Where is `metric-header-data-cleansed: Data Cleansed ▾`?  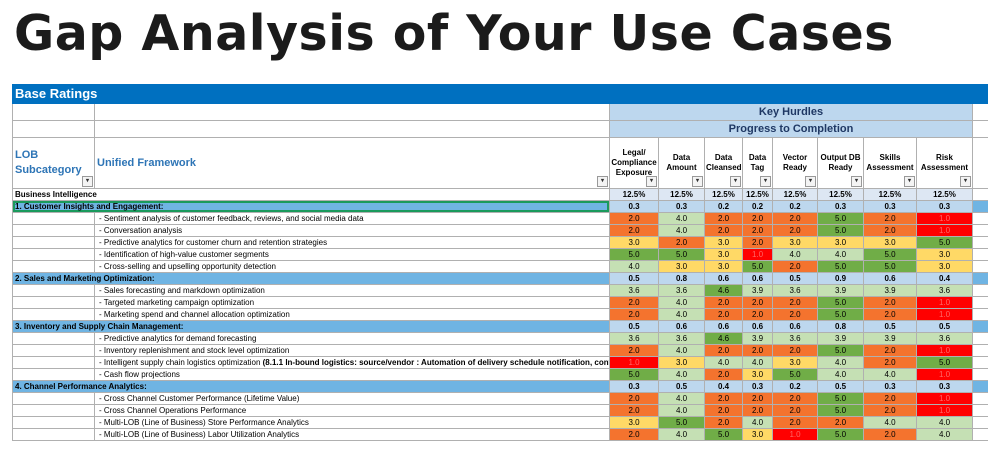 metric-header-data-cleansed: Data Cleansed ▾ is located at coordinates (723, 163).